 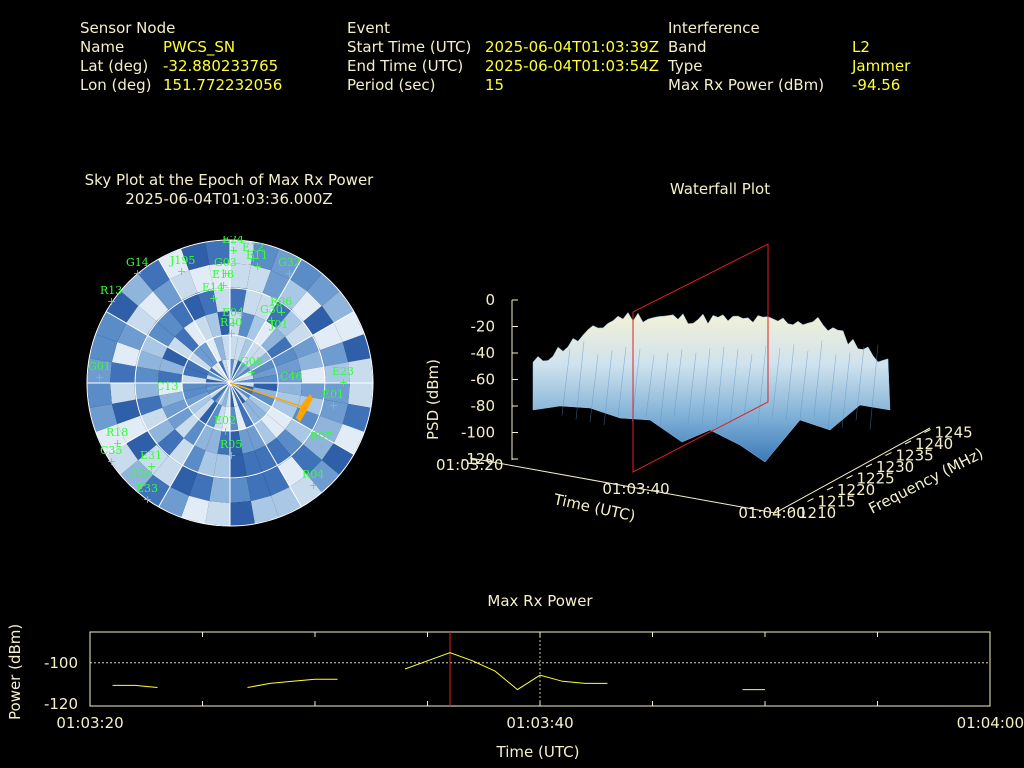 I want to click on jammer-location-marker, so click(x=304, y=408).